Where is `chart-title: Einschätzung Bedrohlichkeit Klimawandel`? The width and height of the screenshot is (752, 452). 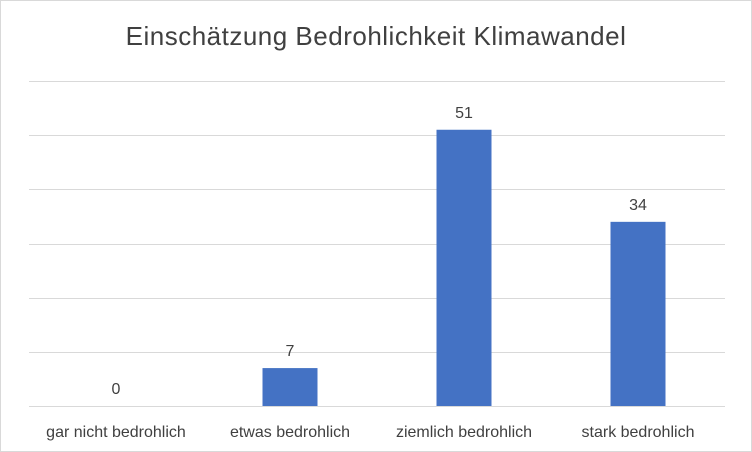
chart-title: Einschätzung Bedrohlichkeit Klimawandel is located at coordinates (376, 36).